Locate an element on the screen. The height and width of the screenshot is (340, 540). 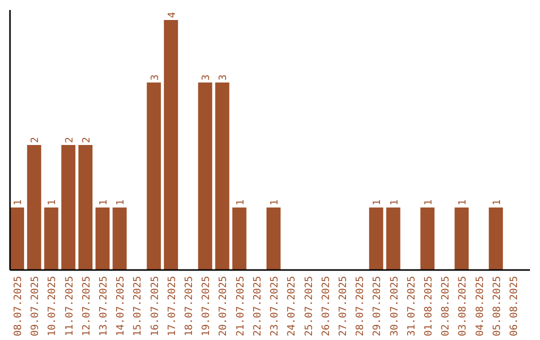
x-tick-label: 10.07.2025 is located at coordinates (52, 306).